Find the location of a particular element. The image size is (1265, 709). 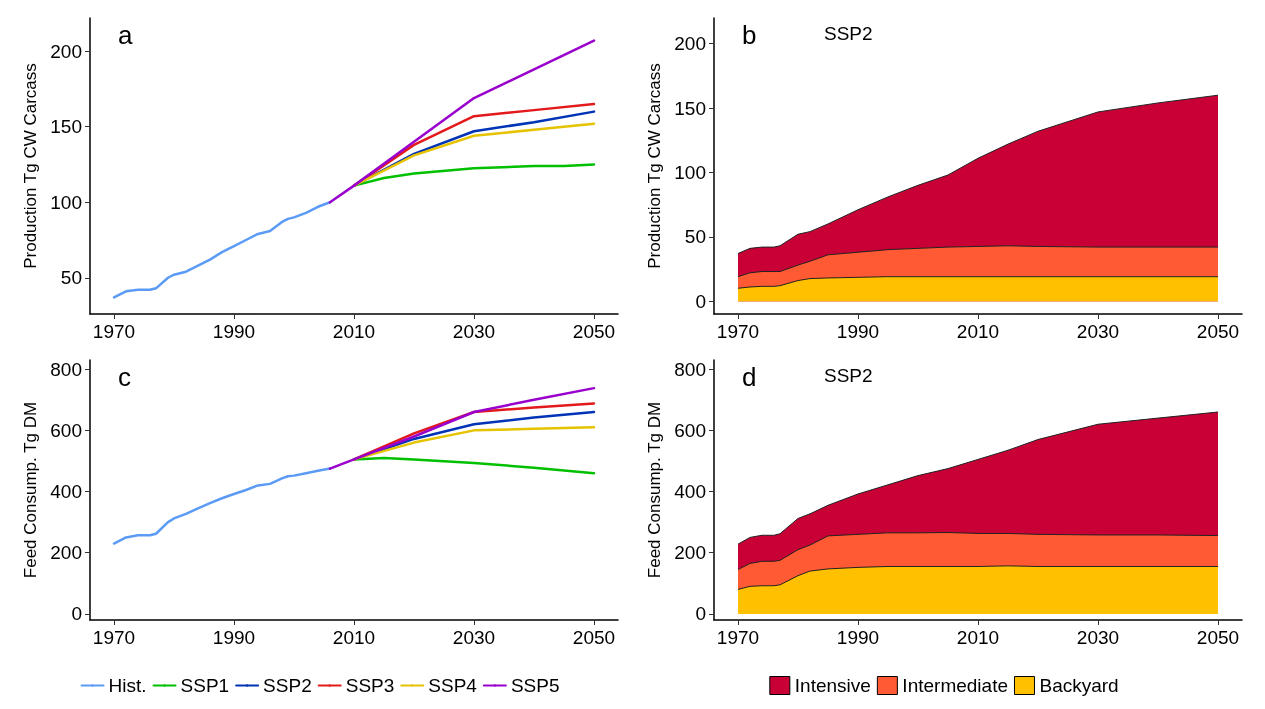

legend-label: Intermediate is located at coordinates (955, 685).